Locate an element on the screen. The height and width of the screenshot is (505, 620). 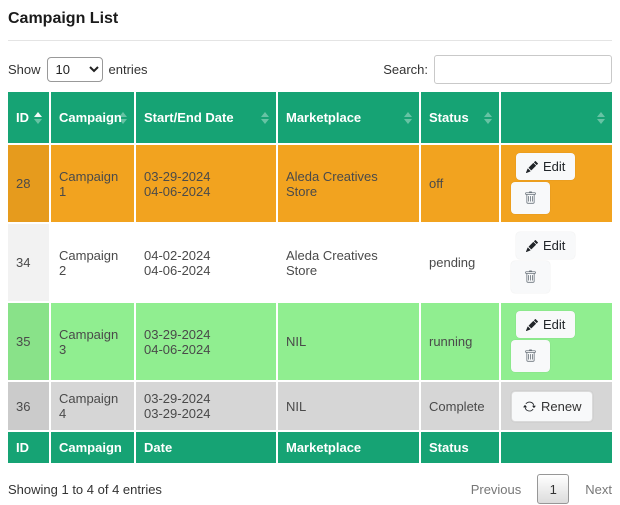
renew-button: Renew is located at coordinates (552, 406).